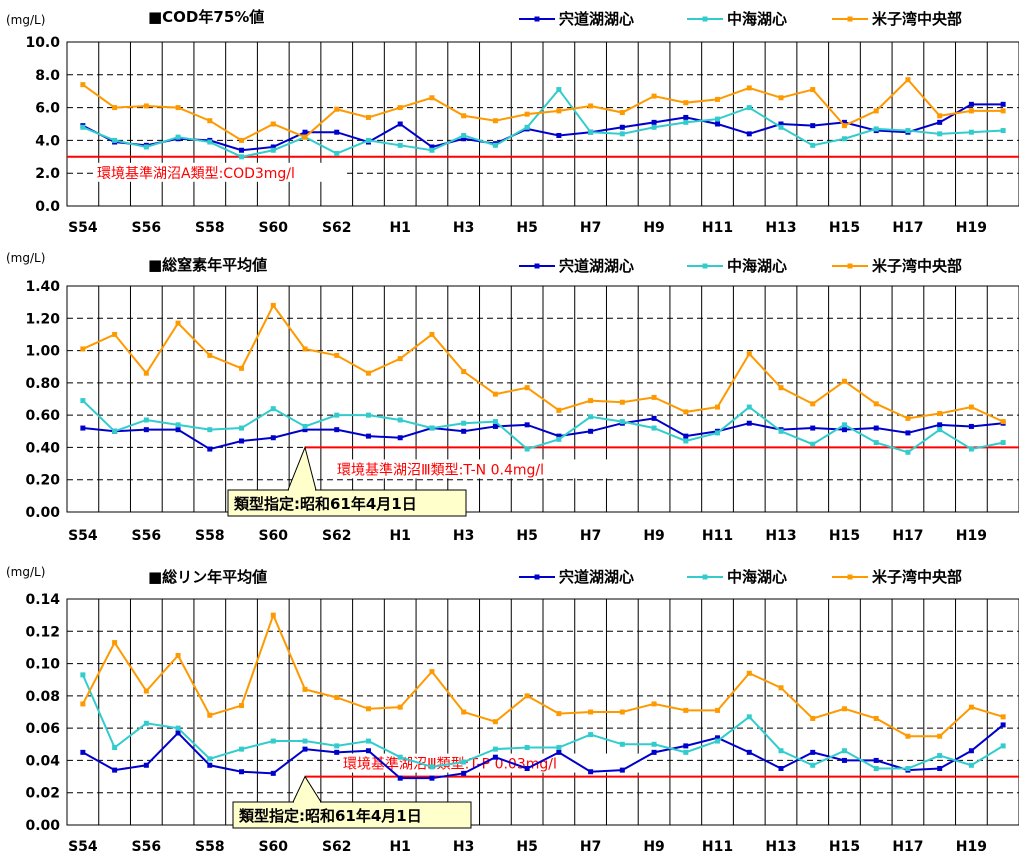 This screenshot has height=859, width=1019. What do you see at coordinates (42, 632) in the screenshot?
I see `y-tick-label: 0.12` at bounding box center [42, 632].